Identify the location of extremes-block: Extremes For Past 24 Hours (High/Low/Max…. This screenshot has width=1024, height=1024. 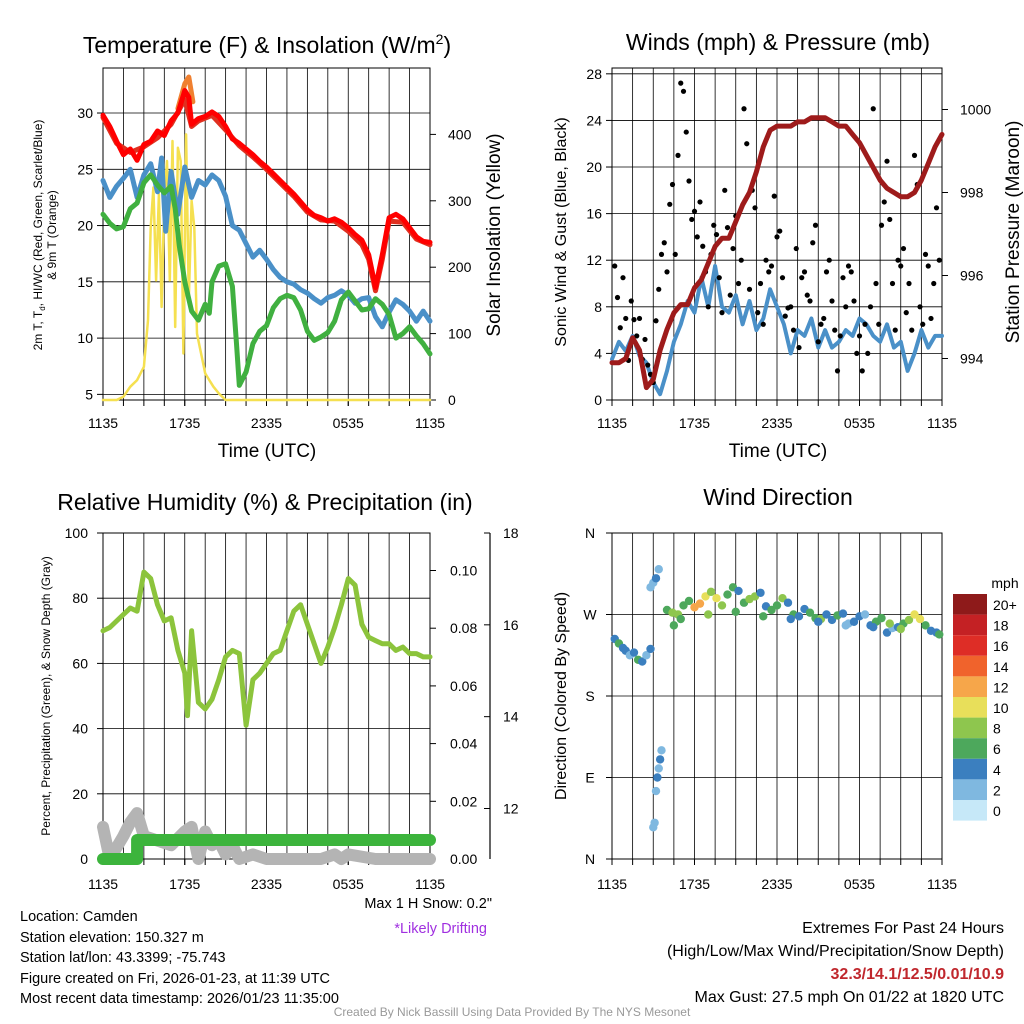
(835, 963).